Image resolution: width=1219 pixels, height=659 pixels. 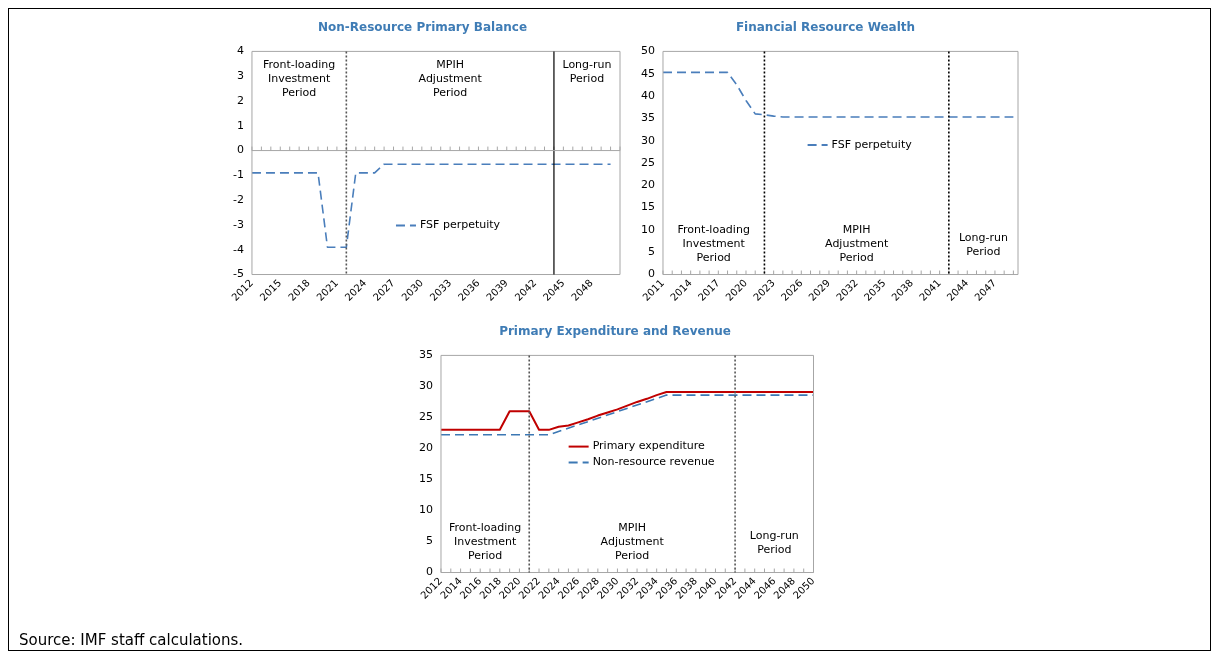 What do you see at coordinates (240, 51) in the screenshot?
I see `y-tick-label: 4` at bounding box center [240, 51].